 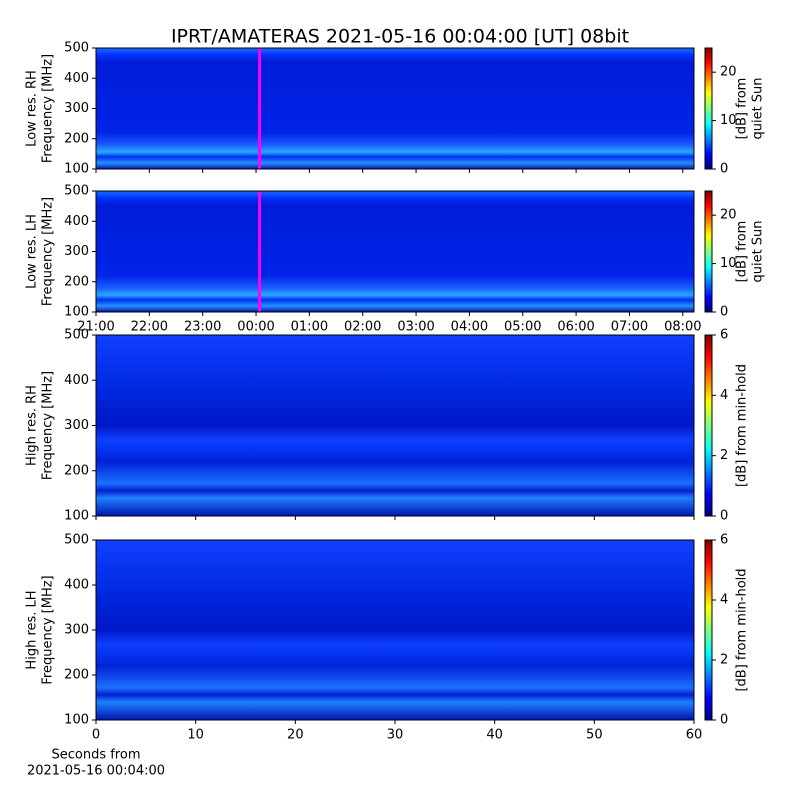 What do you see at coordinates (32, 108) in the screenshot?
I see `y-axis-label: Low res. RH` at bounding box center [32, 108].